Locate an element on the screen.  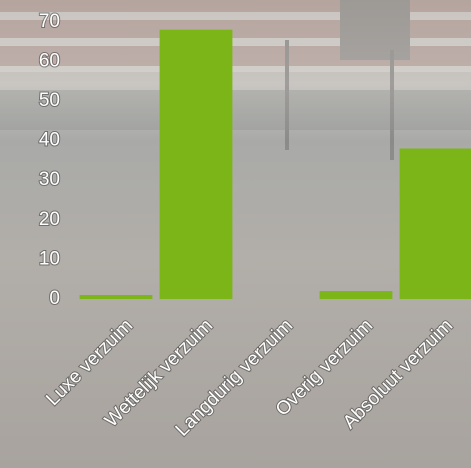
y-tick-label: 30 is located at coordinates (49, 179).